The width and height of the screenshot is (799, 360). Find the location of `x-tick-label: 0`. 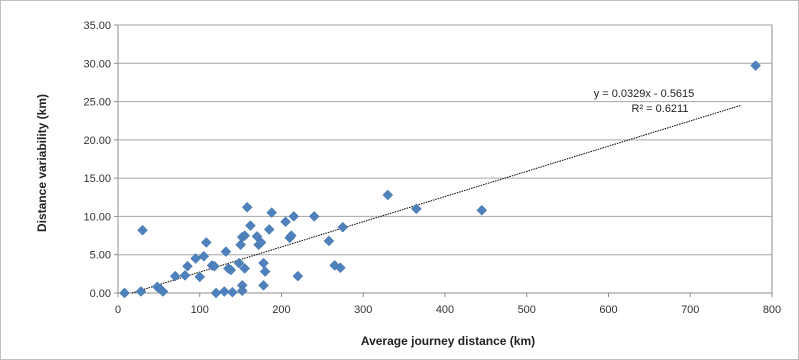

x-tick-label: 0 is located at coordinates (118, 310).